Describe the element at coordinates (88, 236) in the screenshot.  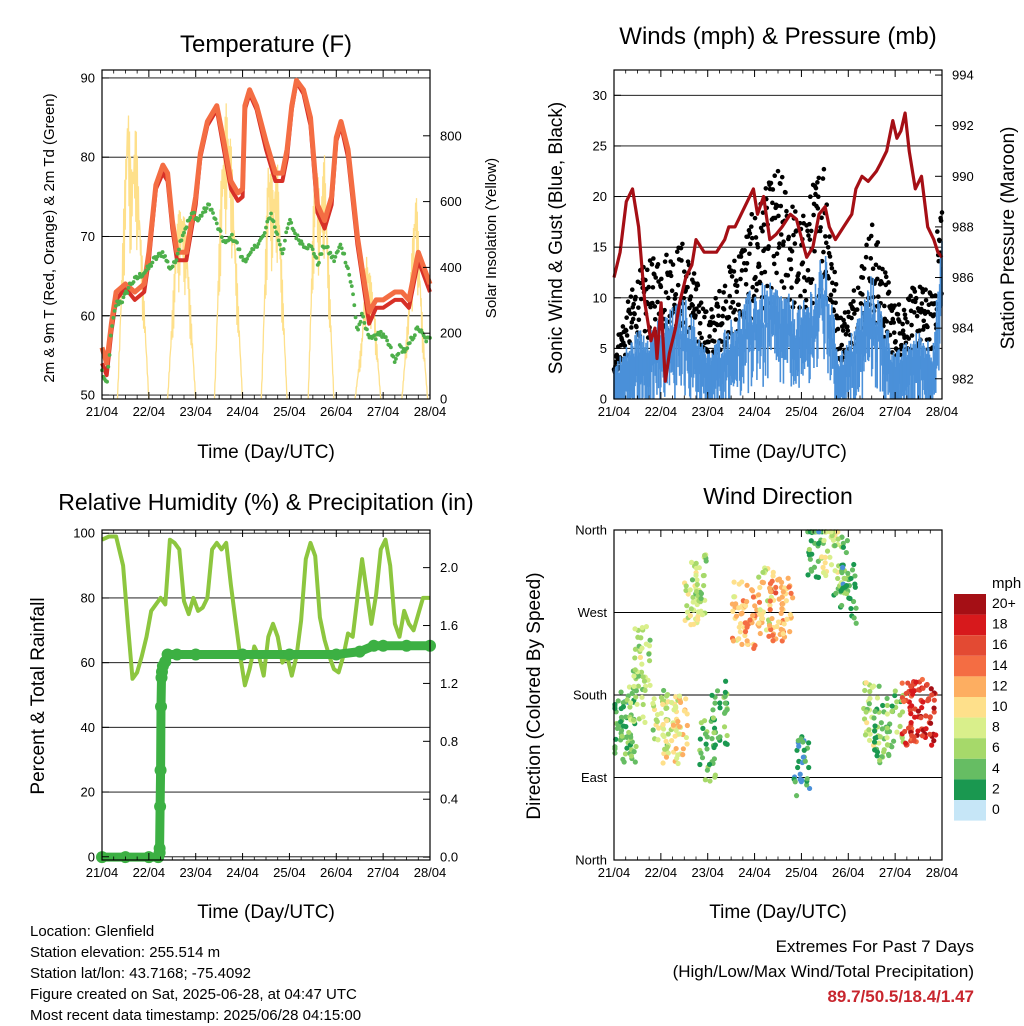
I see `y-tick-label: 70` at that location.